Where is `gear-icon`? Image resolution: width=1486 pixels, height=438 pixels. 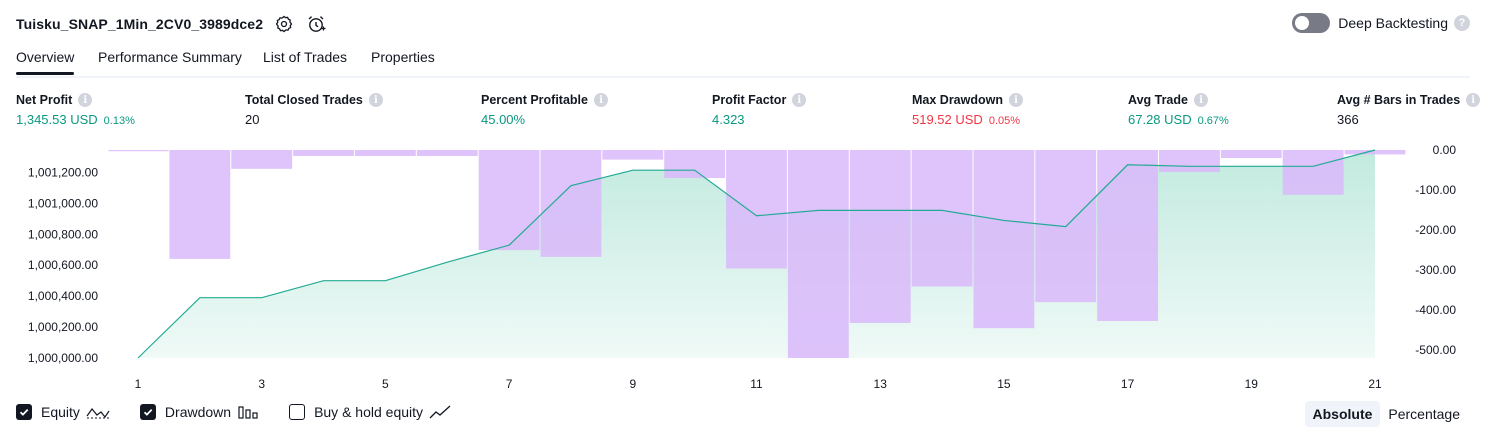
gear-icon is located at coordinates (284, 24).